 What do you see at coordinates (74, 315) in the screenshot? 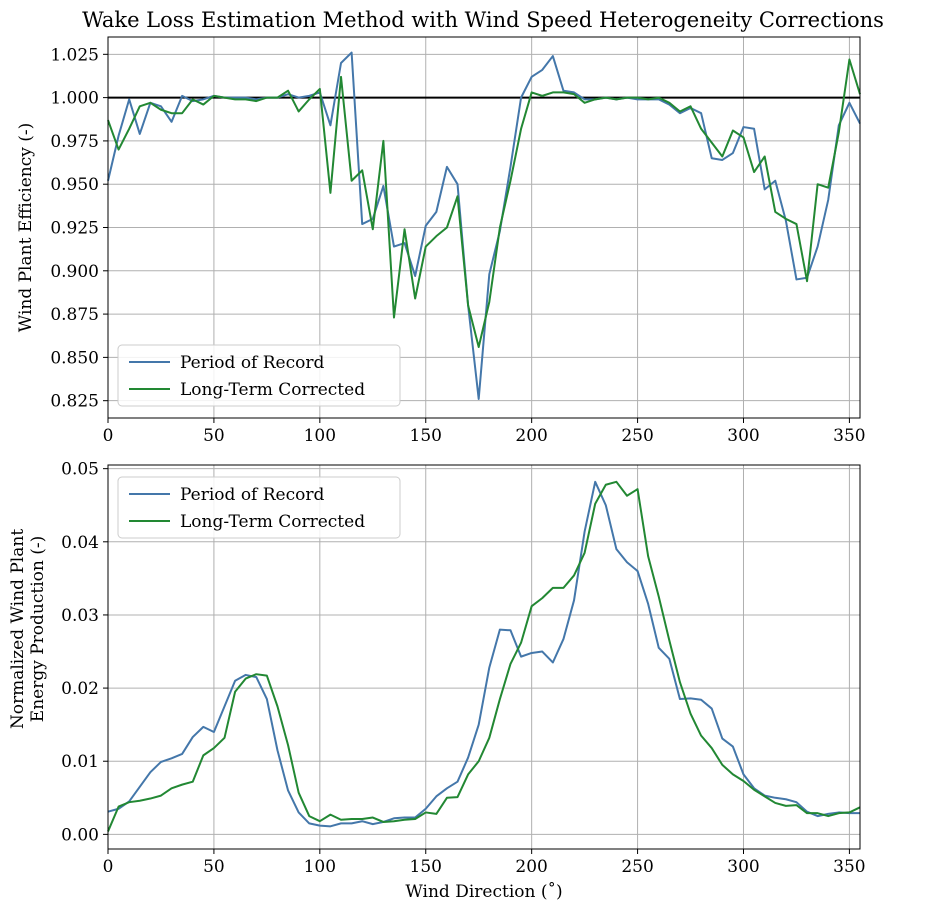
I see `y-tick-label: 0.875` at bounding box center [74, 315].